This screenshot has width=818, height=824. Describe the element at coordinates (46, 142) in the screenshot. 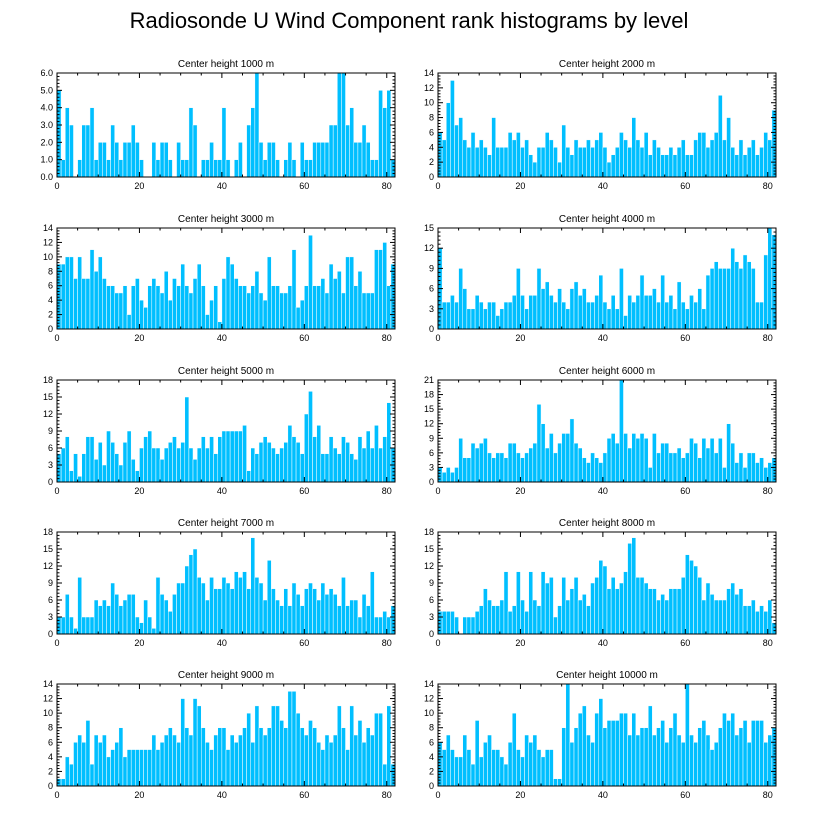

I see `y-tick-label: 2.0` at that location.